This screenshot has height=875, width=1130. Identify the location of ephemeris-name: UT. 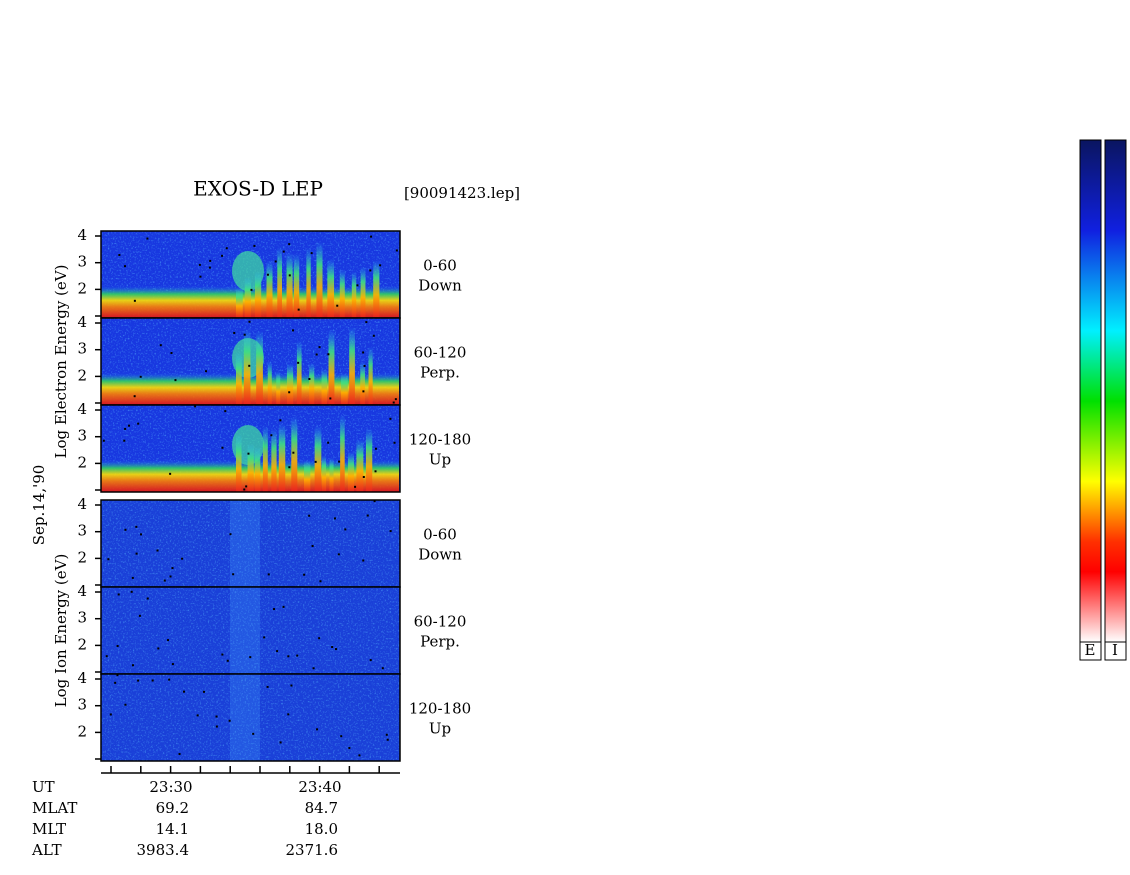
(43, 787).